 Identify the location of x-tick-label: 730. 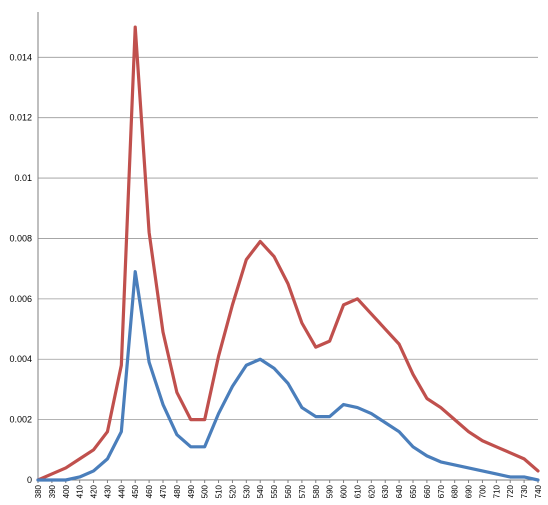
(524, 491).